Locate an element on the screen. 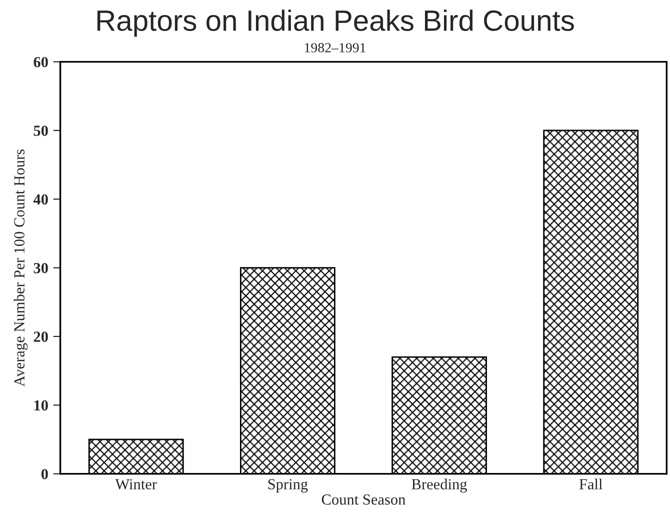 Image resolution: width=670 pixels, height=515 pixels. x-tick-label: Spring is located at coordinates (288, 486).